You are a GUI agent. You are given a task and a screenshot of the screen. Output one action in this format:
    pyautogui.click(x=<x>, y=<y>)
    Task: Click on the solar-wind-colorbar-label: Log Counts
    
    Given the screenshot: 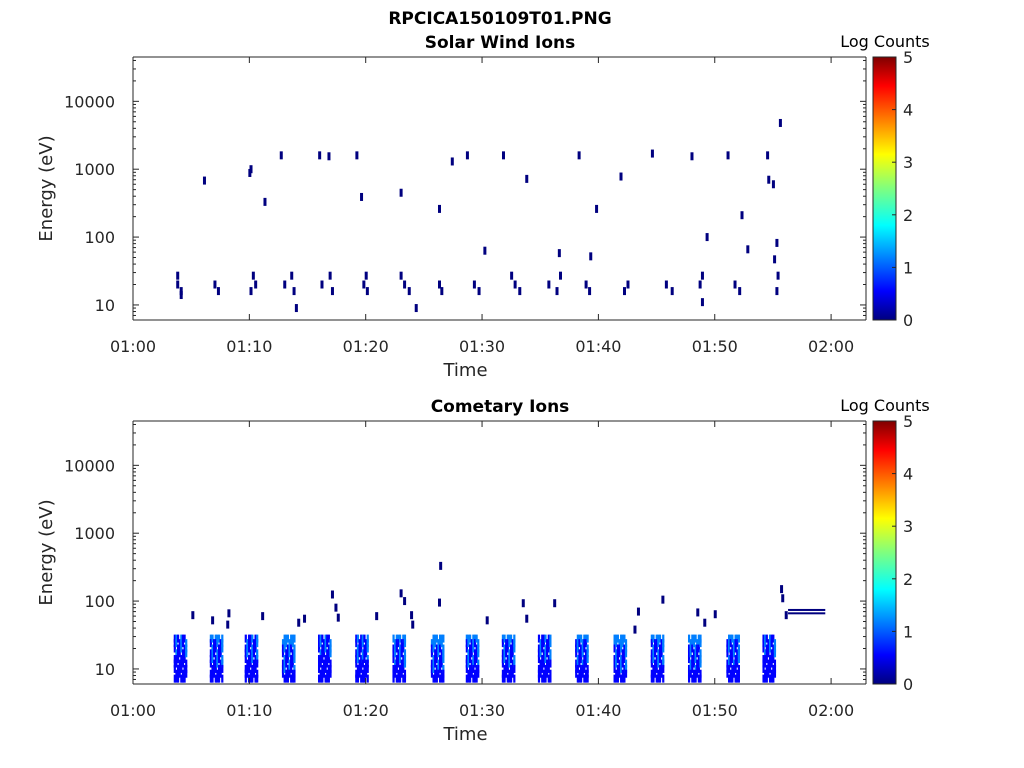 What is the action you would take?
    pyautogui.click(x=885, y=41)
    